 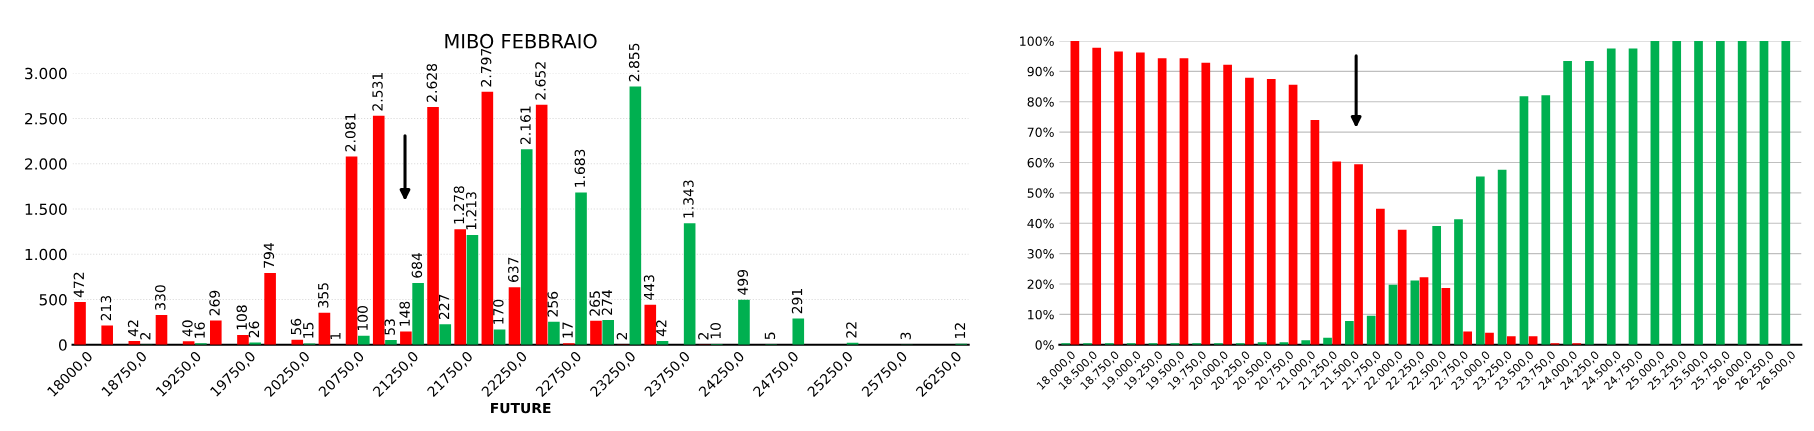 I want to click on data-label: 3, so click(x=905, y=336).